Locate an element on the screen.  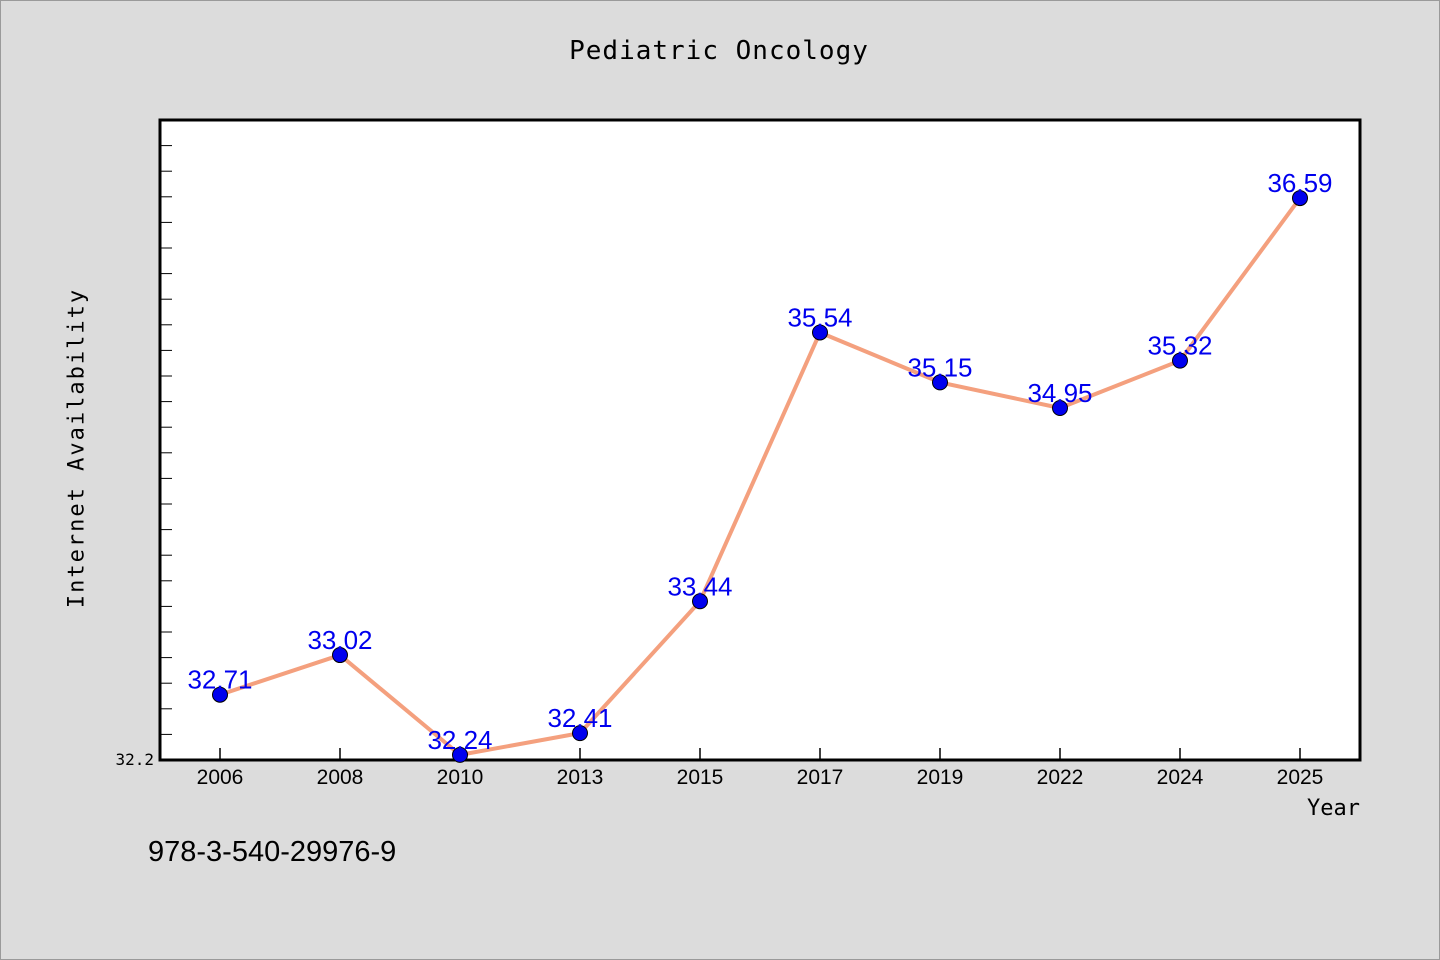
chart-title: Pediatric Oncology is located at coordinates (719, 51).